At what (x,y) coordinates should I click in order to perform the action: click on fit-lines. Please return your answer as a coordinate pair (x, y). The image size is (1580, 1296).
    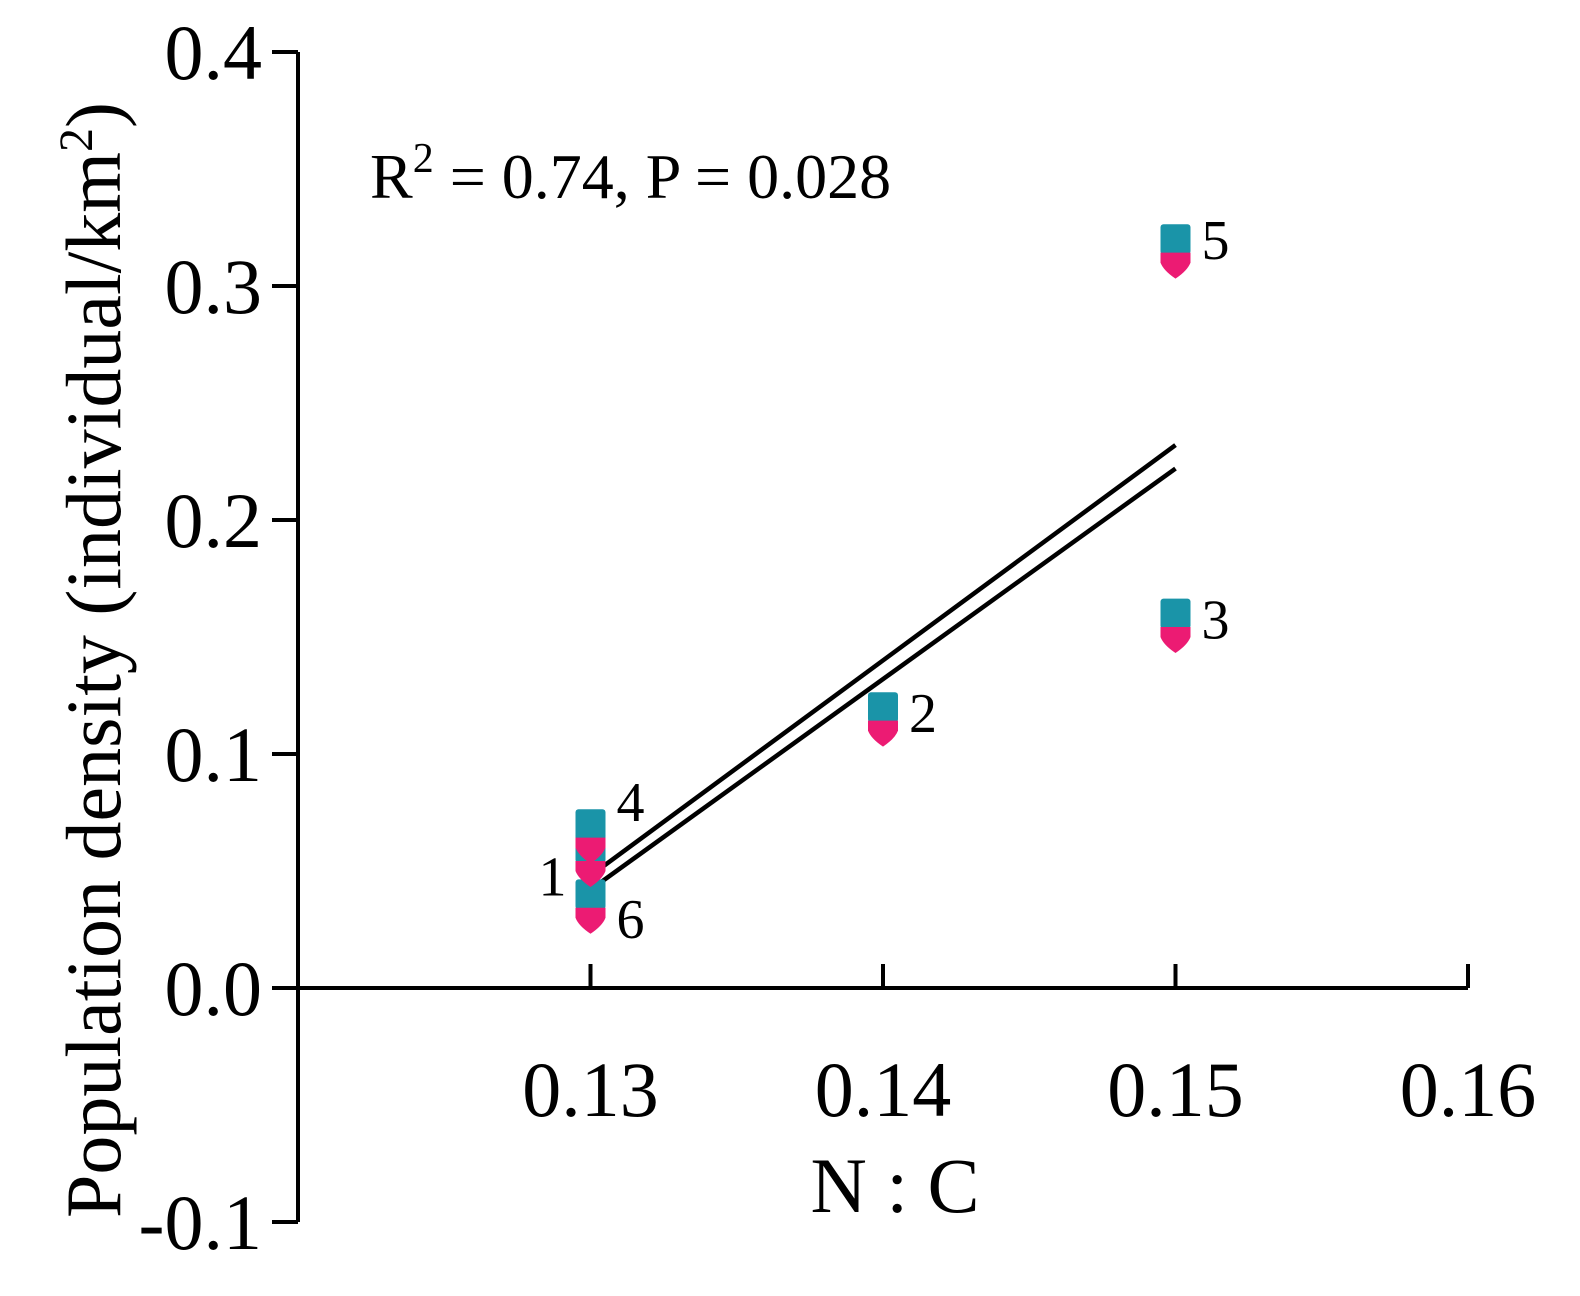
    Looking at the image, I should click on (883, 667).